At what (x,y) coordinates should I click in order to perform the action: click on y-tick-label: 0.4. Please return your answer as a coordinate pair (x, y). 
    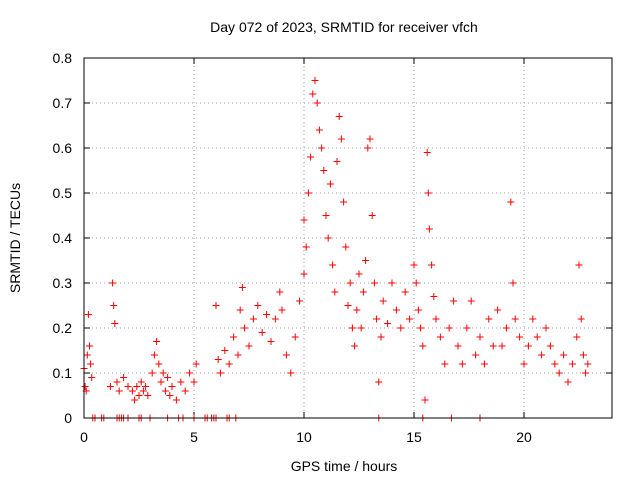
    Looking at the image, I should click on (63, 238).